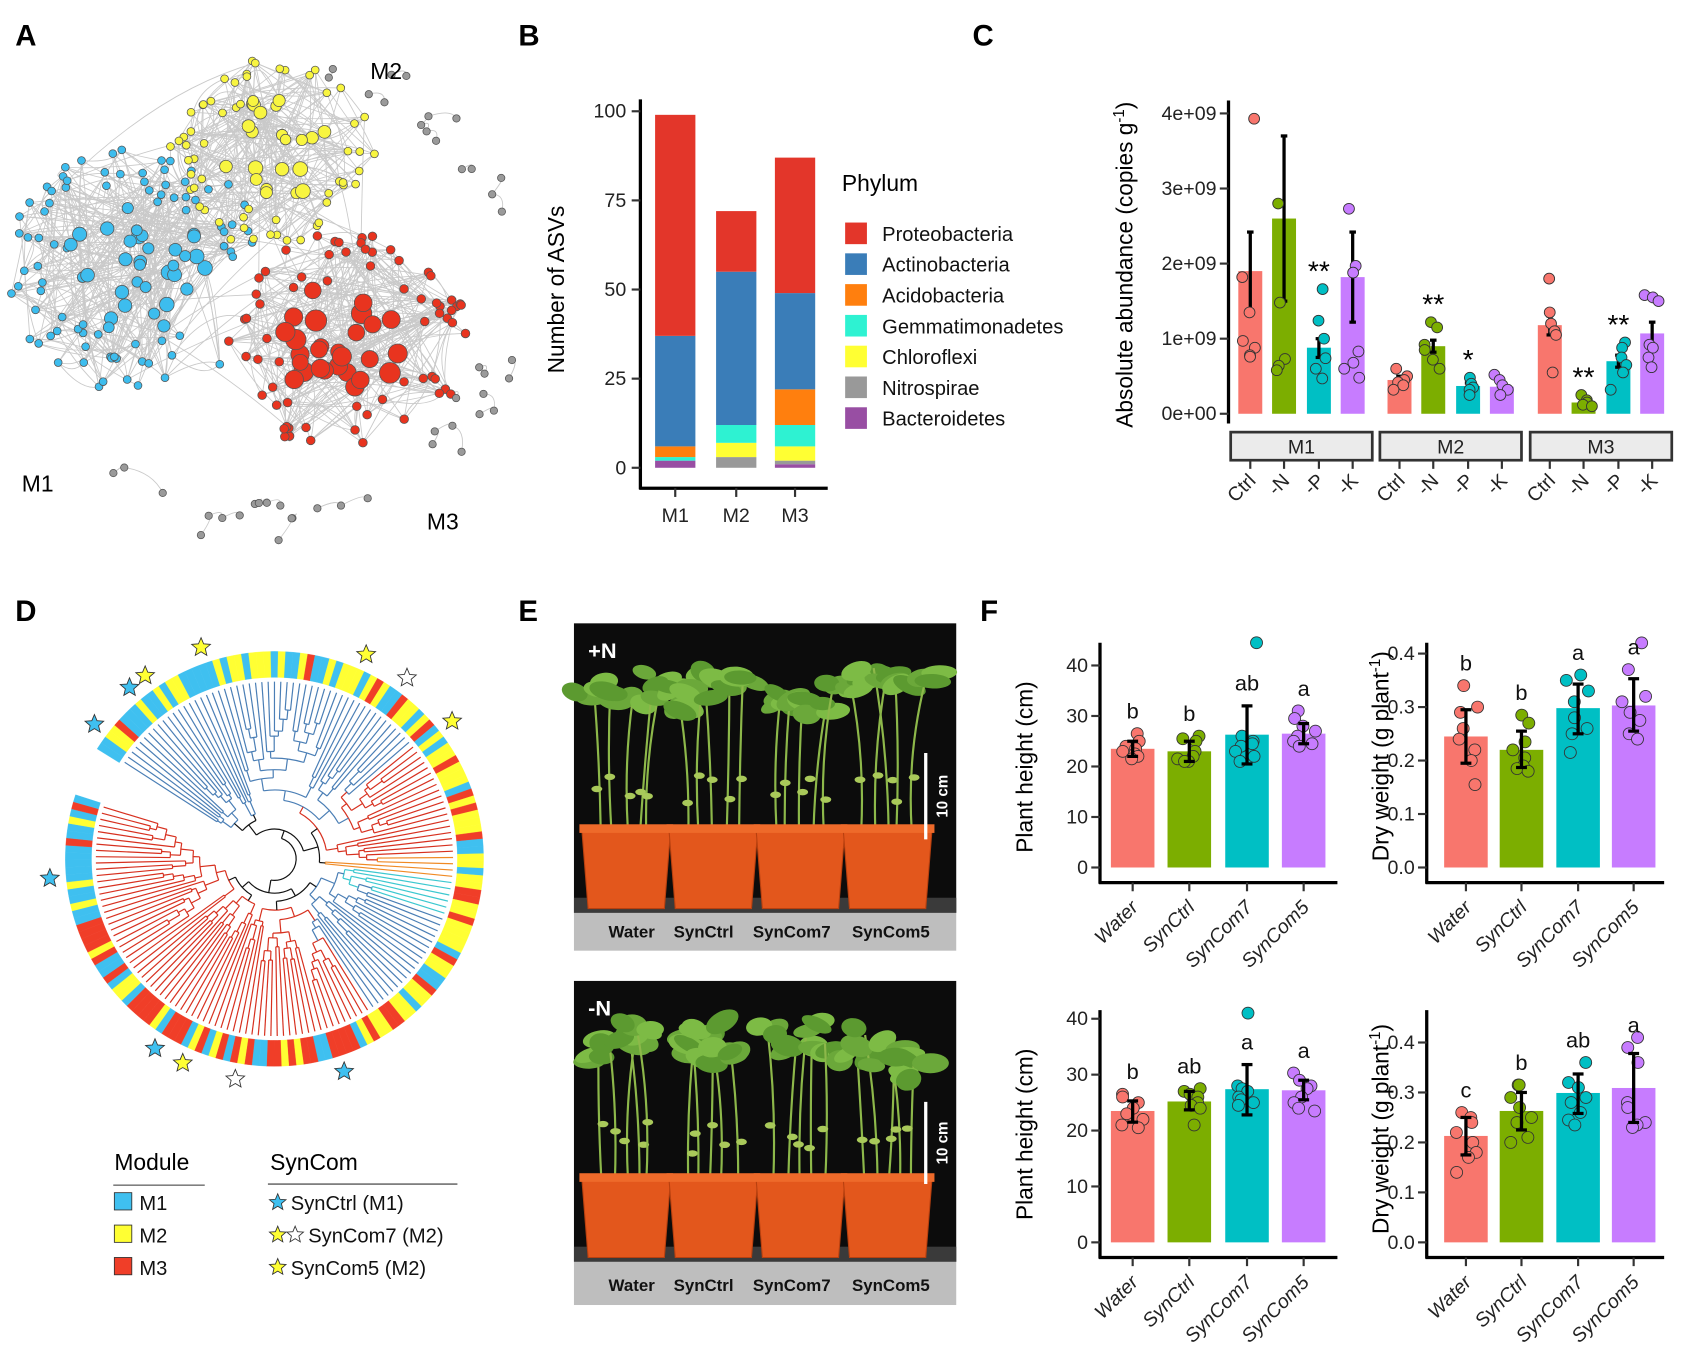 This screenshot has width=1699, height=1372. I want to click on y-tick-label: 50, so click(615, 290).